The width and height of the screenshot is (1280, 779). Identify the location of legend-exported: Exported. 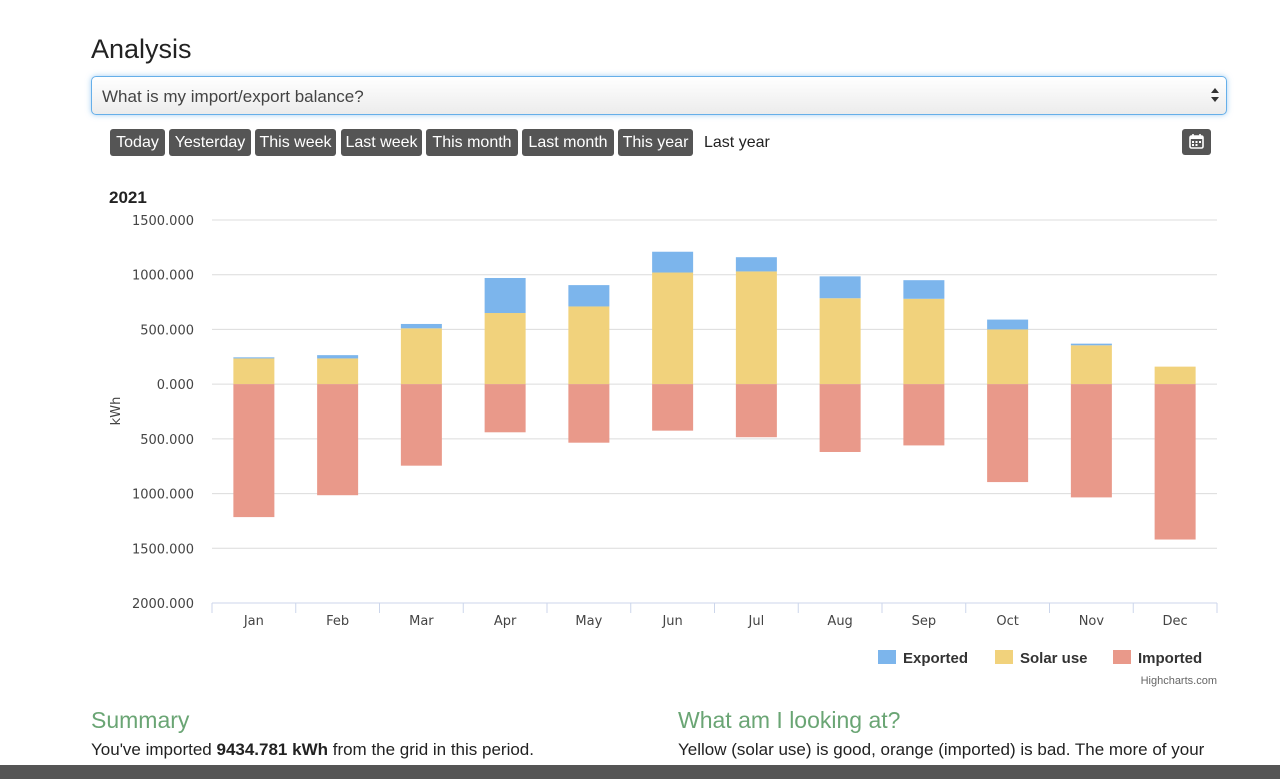
(923, 658).